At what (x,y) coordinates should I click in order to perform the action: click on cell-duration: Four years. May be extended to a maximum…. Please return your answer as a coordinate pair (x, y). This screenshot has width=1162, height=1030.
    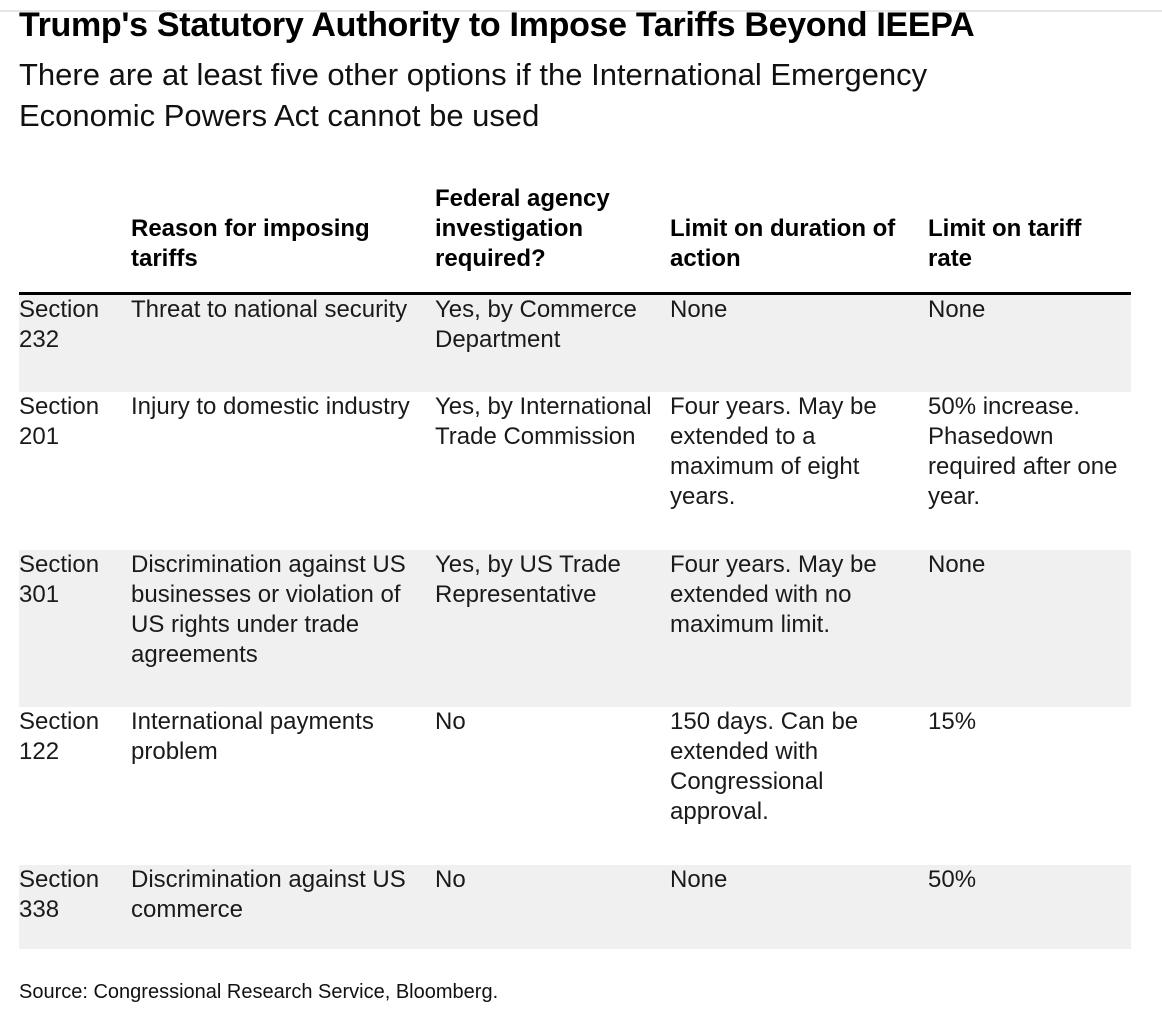
    Looking at the image, I should click on (773, 451).